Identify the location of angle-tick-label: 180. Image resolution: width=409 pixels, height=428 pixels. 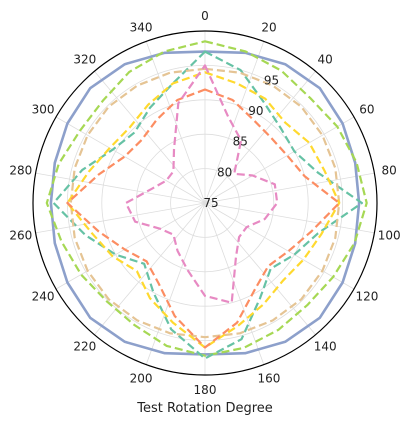
(205, 390).